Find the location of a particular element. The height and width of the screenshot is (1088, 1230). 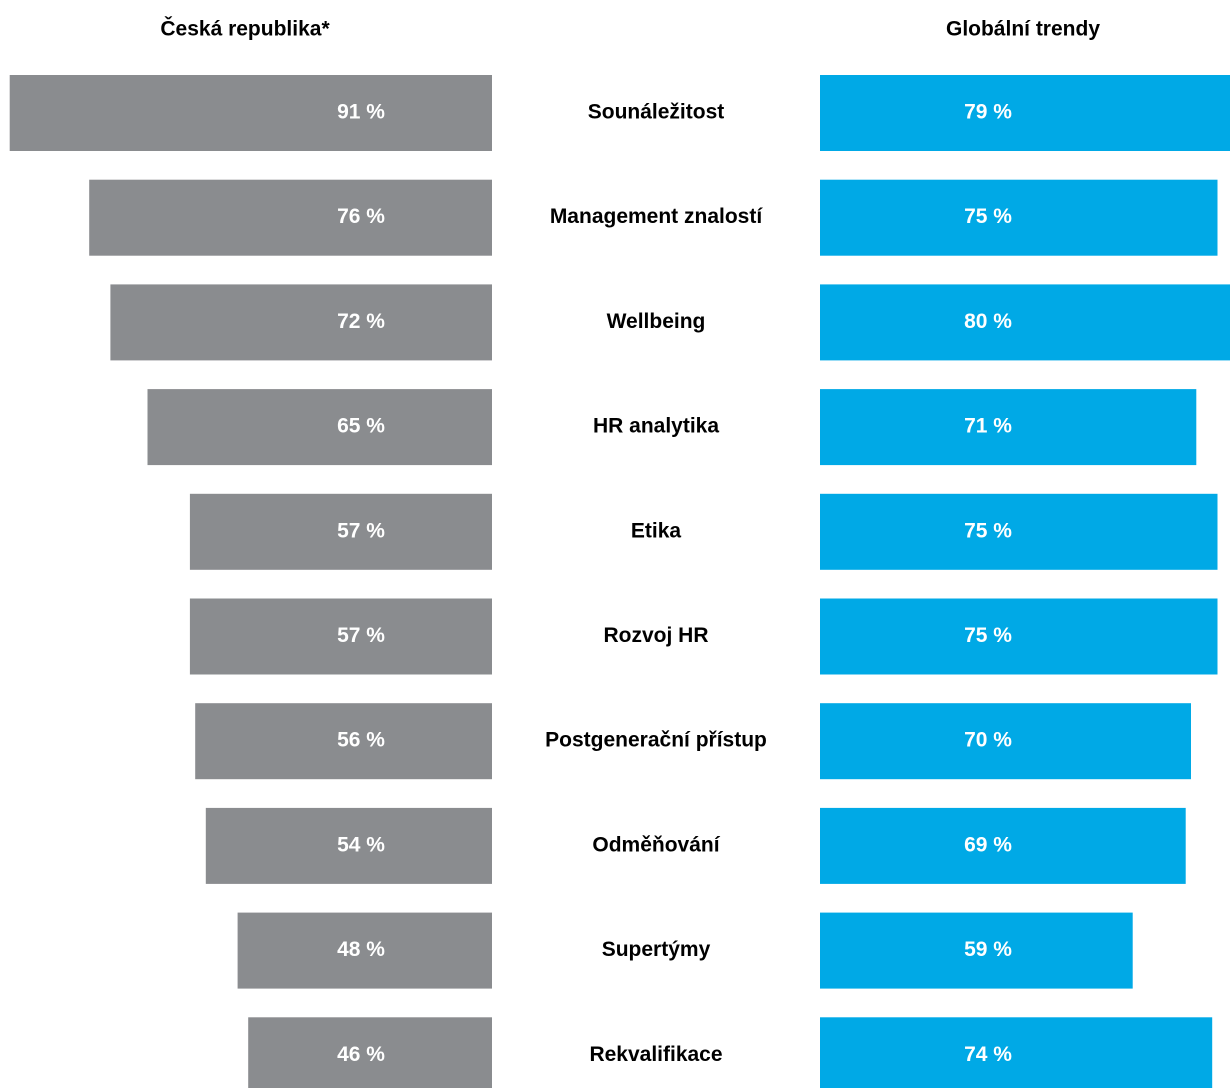

value-label: 46 % is located at coordinates (361, 1054).